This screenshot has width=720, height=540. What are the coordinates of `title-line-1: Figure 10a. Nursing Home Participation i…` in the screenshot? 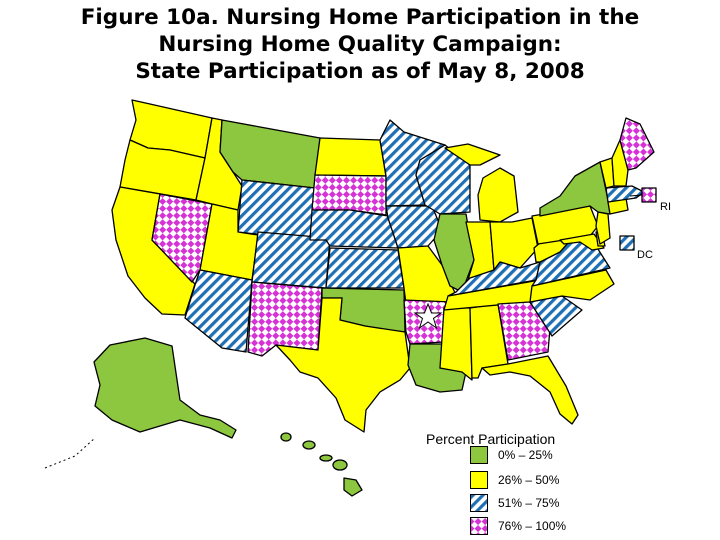 It's located at (360, 17).